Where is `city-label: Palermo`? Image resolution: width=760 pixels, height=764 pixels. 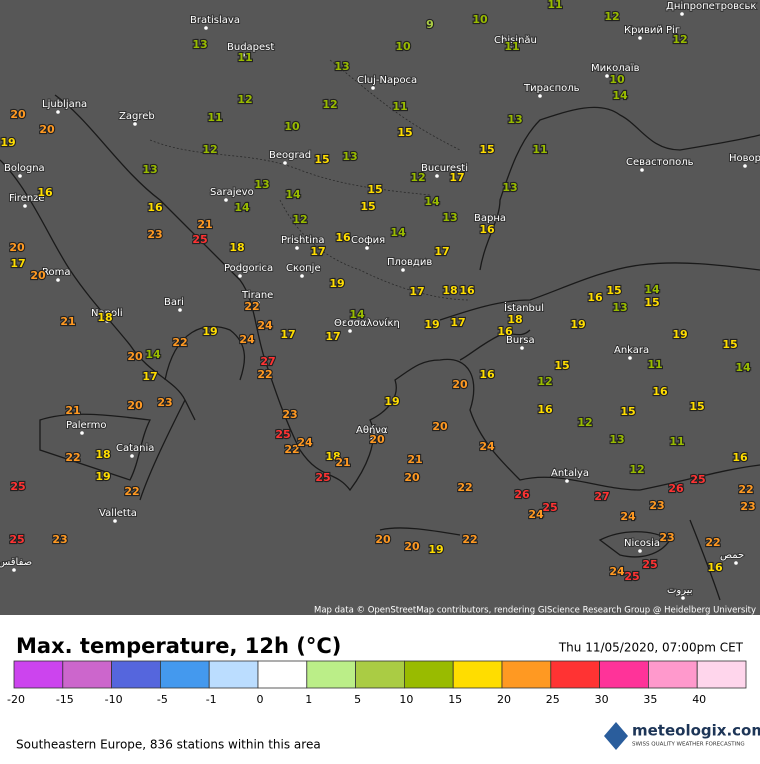 city-label: Palermo is located at coordinates (86, 425).